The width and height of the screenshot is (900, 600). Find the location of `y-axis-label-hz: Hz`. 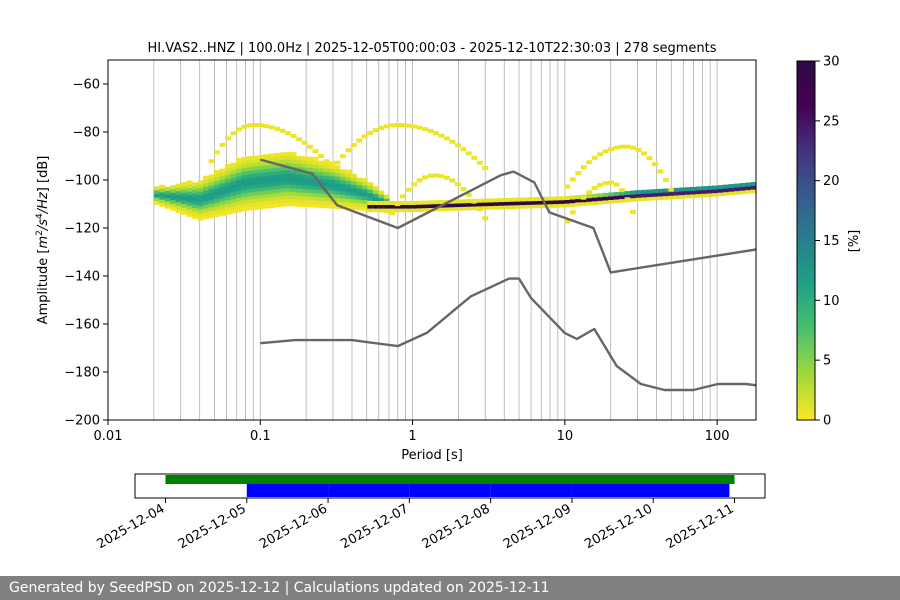

y-axis-label-hz: Hz is located at coordinates (43, 200).